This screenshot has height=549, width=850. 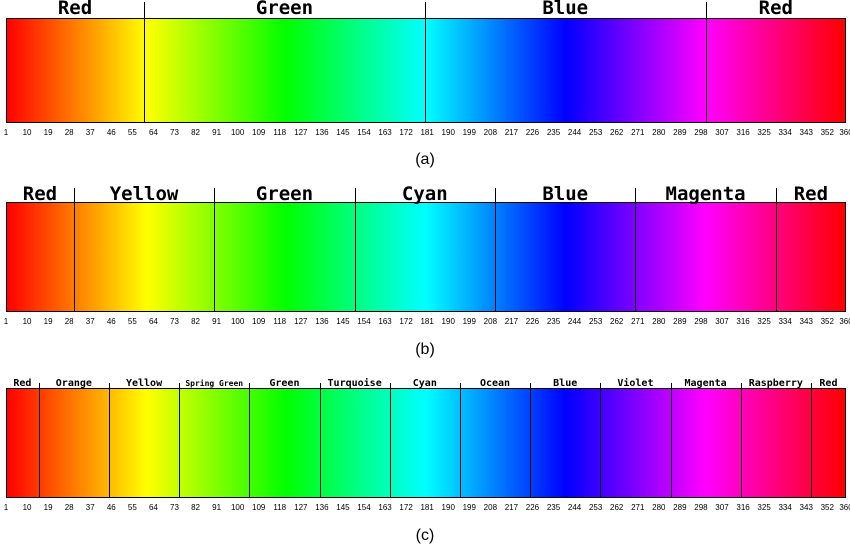 I want to click on hue-tick-label: 208, so click(x=490, y=132).